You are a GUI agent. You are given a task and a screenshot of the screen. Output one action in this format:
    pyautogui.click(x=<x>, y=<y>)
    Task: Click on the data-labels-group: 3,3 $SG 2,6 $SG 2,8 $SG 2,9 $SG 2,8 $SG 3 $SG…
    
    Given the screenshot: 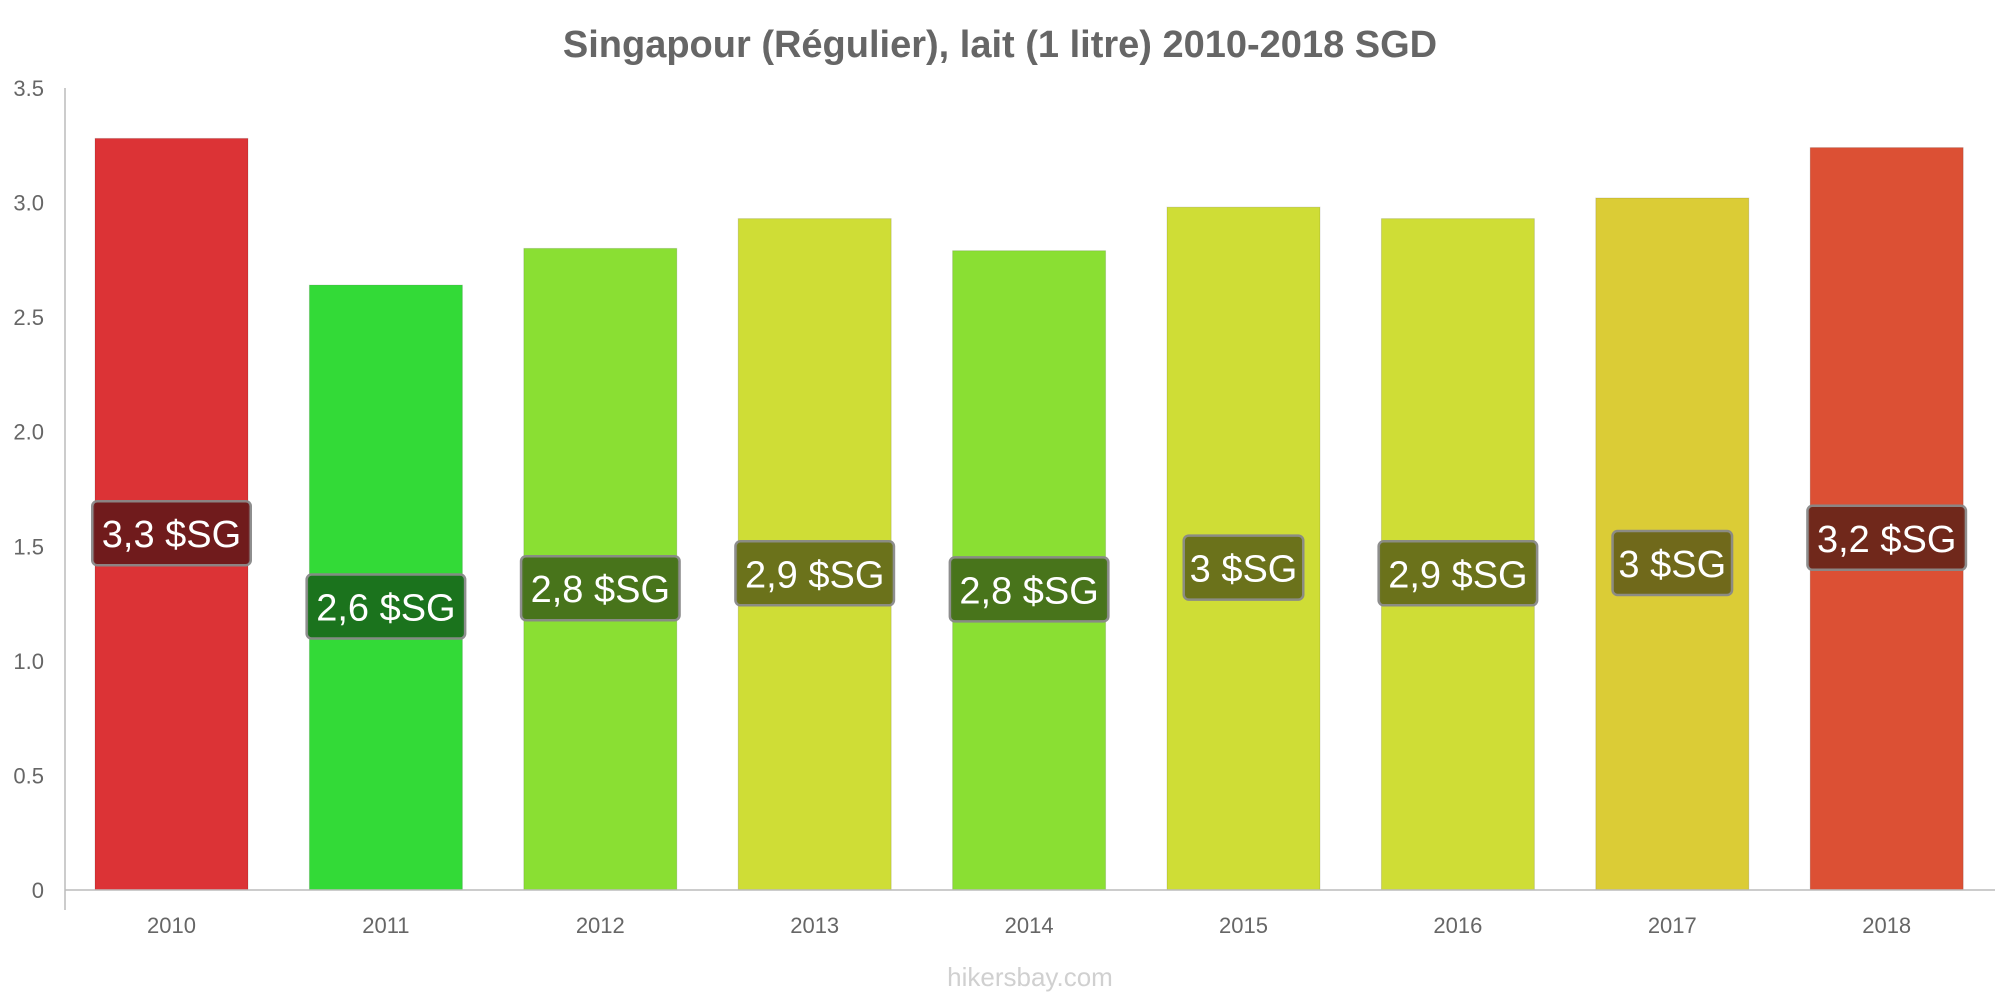 What is the action you would take?
    pyautogui.click(x=1029, y=569)
    